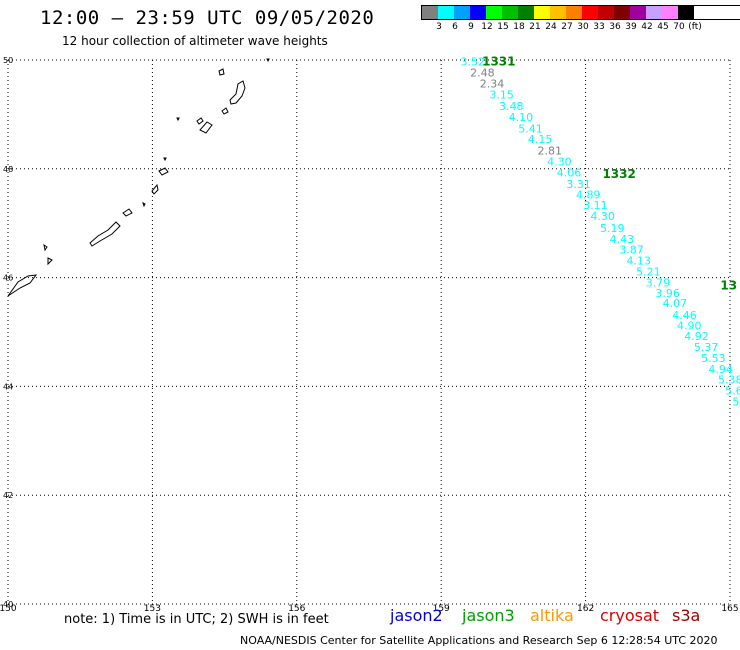  Describe the element at coordinates (679, 27) in the screenshot. I see `legend-label: 70` at that location.